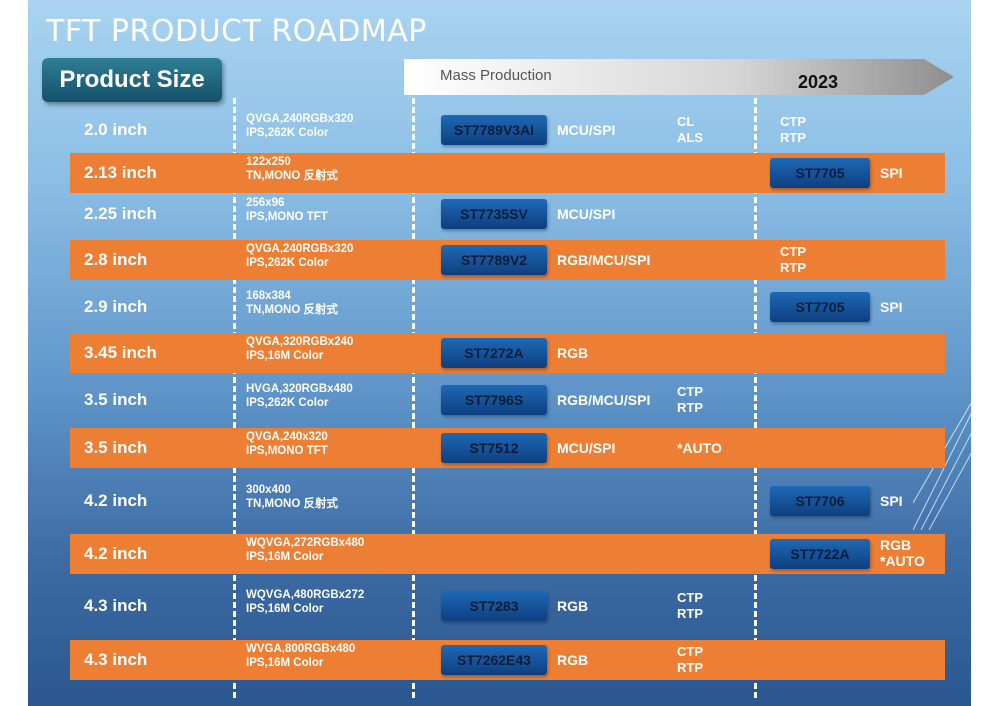 The image size is (1000, 706). What do you see at coordinates (120, 352) in the screenshot?
I see `size-label: 3.45 inch` at bounding box center [120, 352].